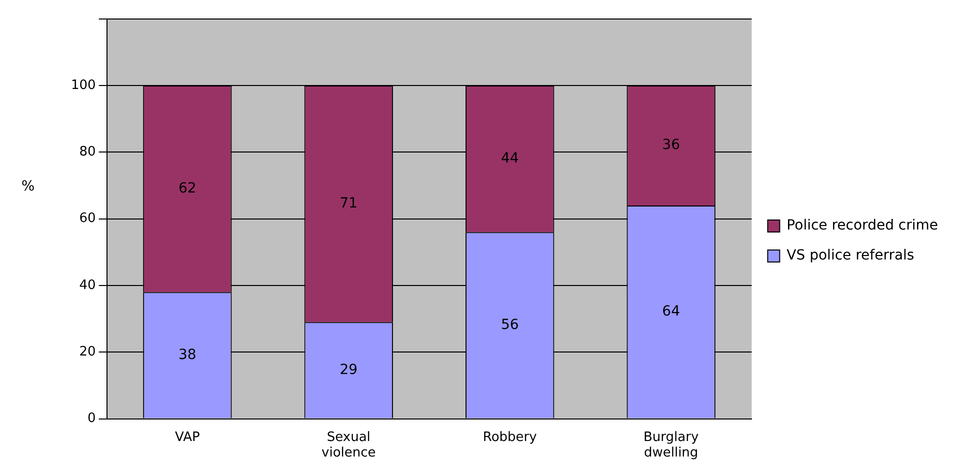 The height and width of the screenshot is (474, 968). I want to click on data-label: 56, so click(509, 324).